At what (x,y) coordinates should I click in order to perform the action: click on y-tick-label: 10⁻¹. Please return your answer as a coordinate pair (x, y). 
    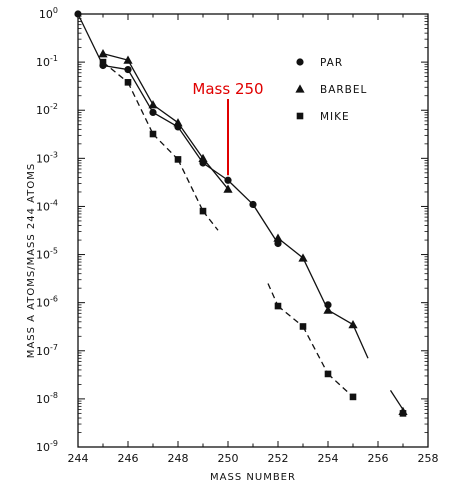
    Looking at the image, I should click on (47, 61).